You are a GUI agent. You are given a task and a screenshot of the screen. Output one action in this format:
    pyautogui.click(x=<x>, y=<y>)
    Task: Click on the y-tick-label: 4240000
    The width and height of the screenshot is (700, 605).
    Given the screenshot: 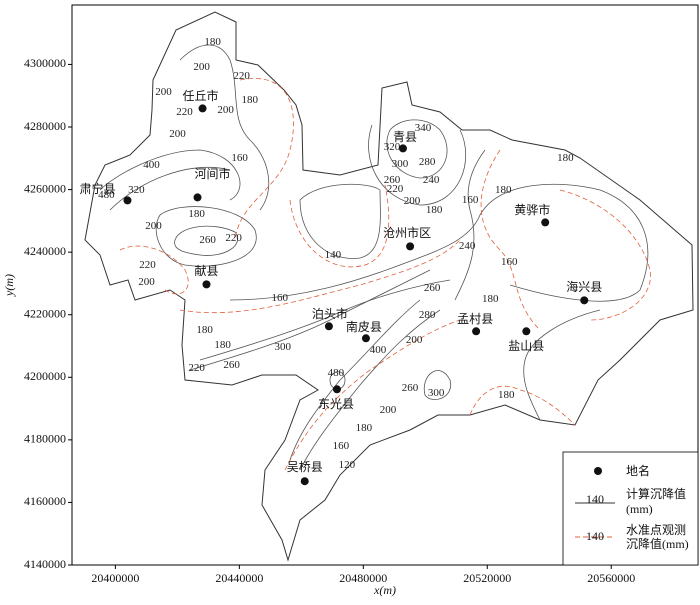 What is the action you would take?
    pyautogui.click(x=45, y=251)
    